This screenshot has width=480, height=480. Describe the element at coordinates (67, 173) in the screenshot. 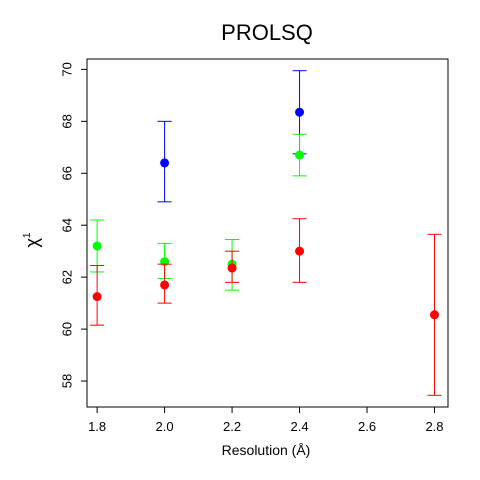

I see `y-tick-label: 66` at that location.